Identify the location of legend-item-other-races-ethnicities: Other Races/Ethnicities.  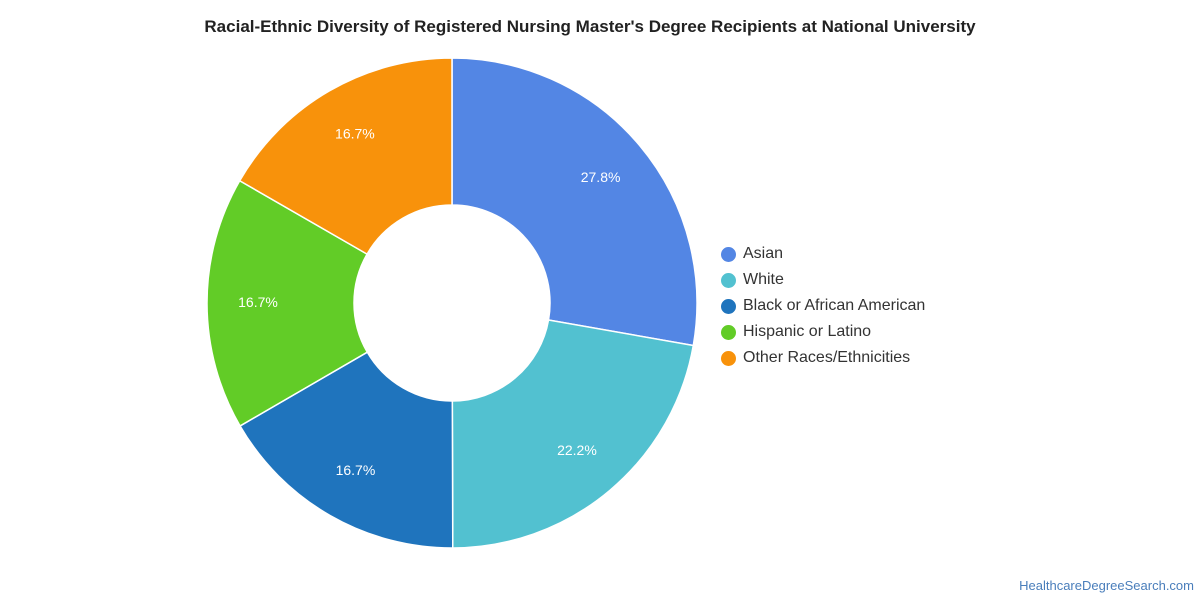
(823, 358).